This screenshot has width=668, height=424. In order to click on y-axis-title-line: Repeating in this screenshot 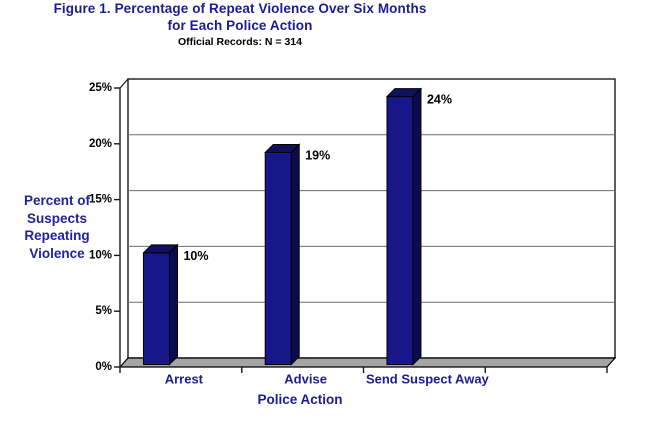, I will do `click(57, 235)`.